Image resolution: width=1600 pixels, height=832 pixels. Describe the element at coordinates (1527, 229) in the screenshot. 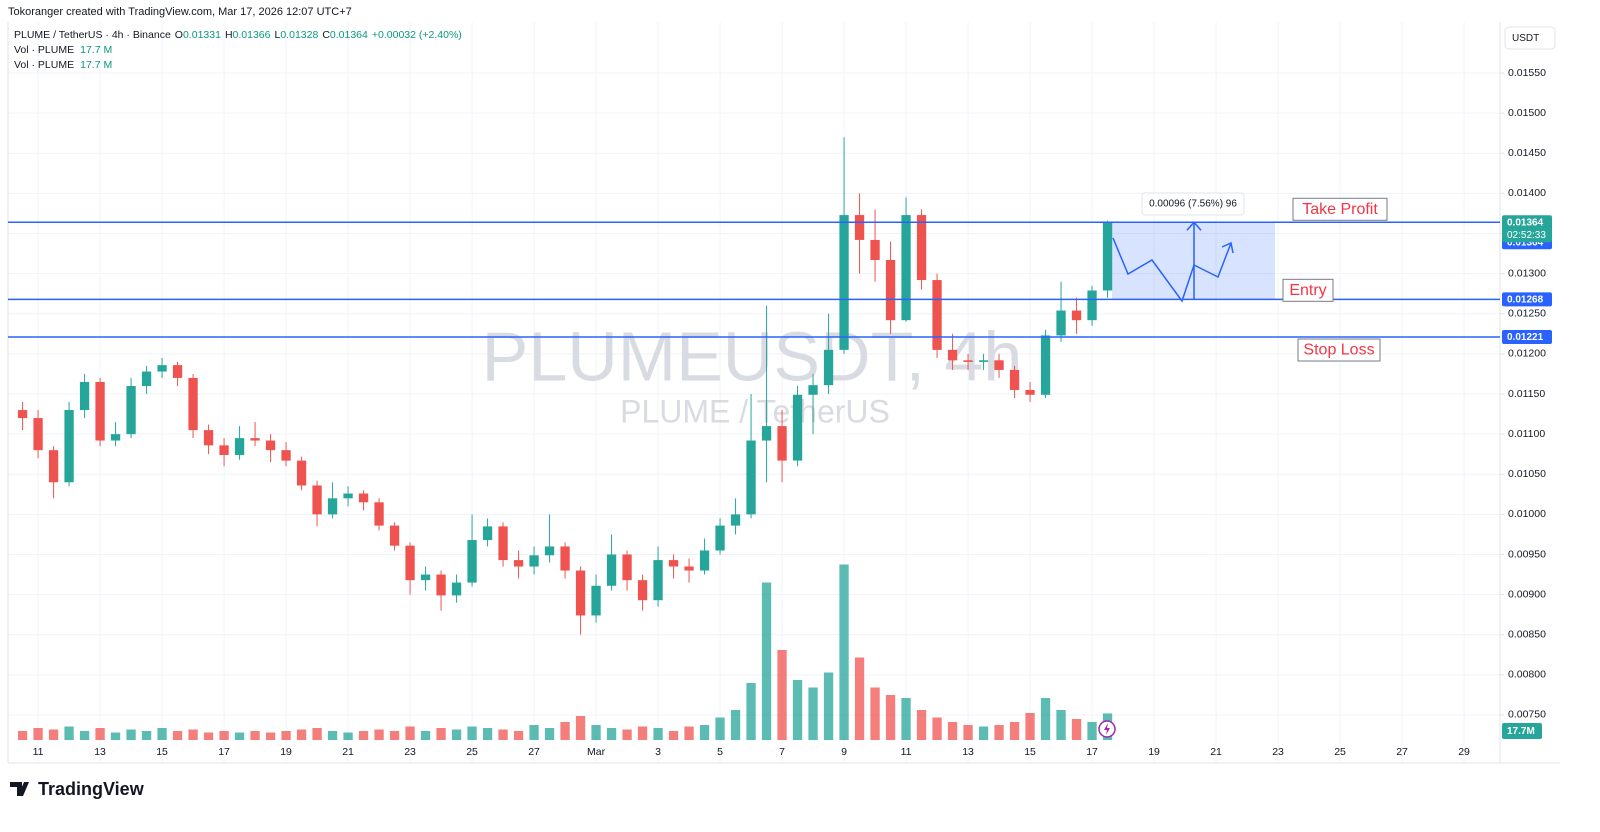

I see `last-price-badge` at that location.